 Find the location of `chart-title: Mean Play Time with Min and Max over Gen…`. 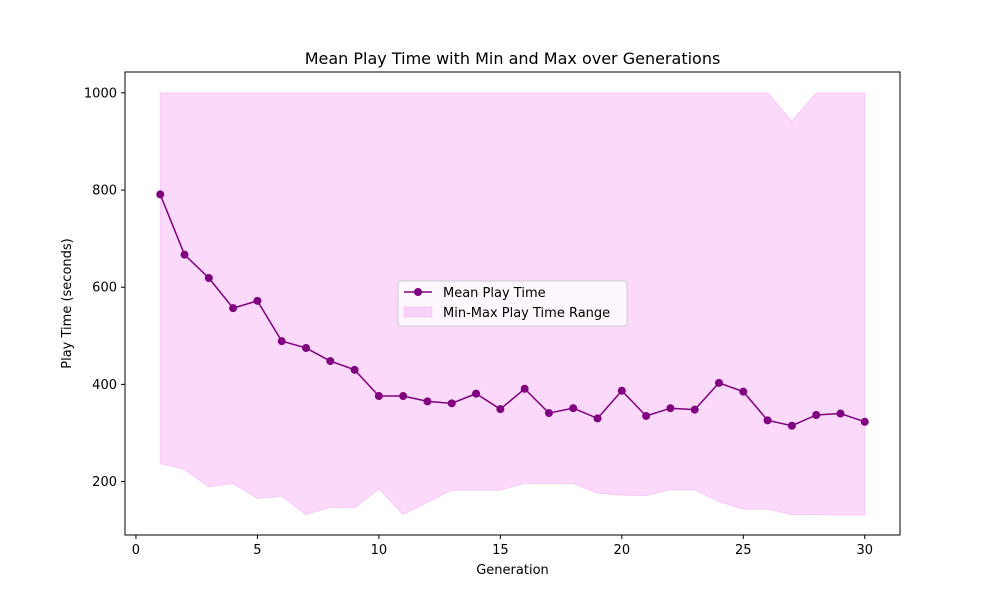

chart-title: Mean Play Time with Min and Max over Gen… is located at coordinates (513, 58).